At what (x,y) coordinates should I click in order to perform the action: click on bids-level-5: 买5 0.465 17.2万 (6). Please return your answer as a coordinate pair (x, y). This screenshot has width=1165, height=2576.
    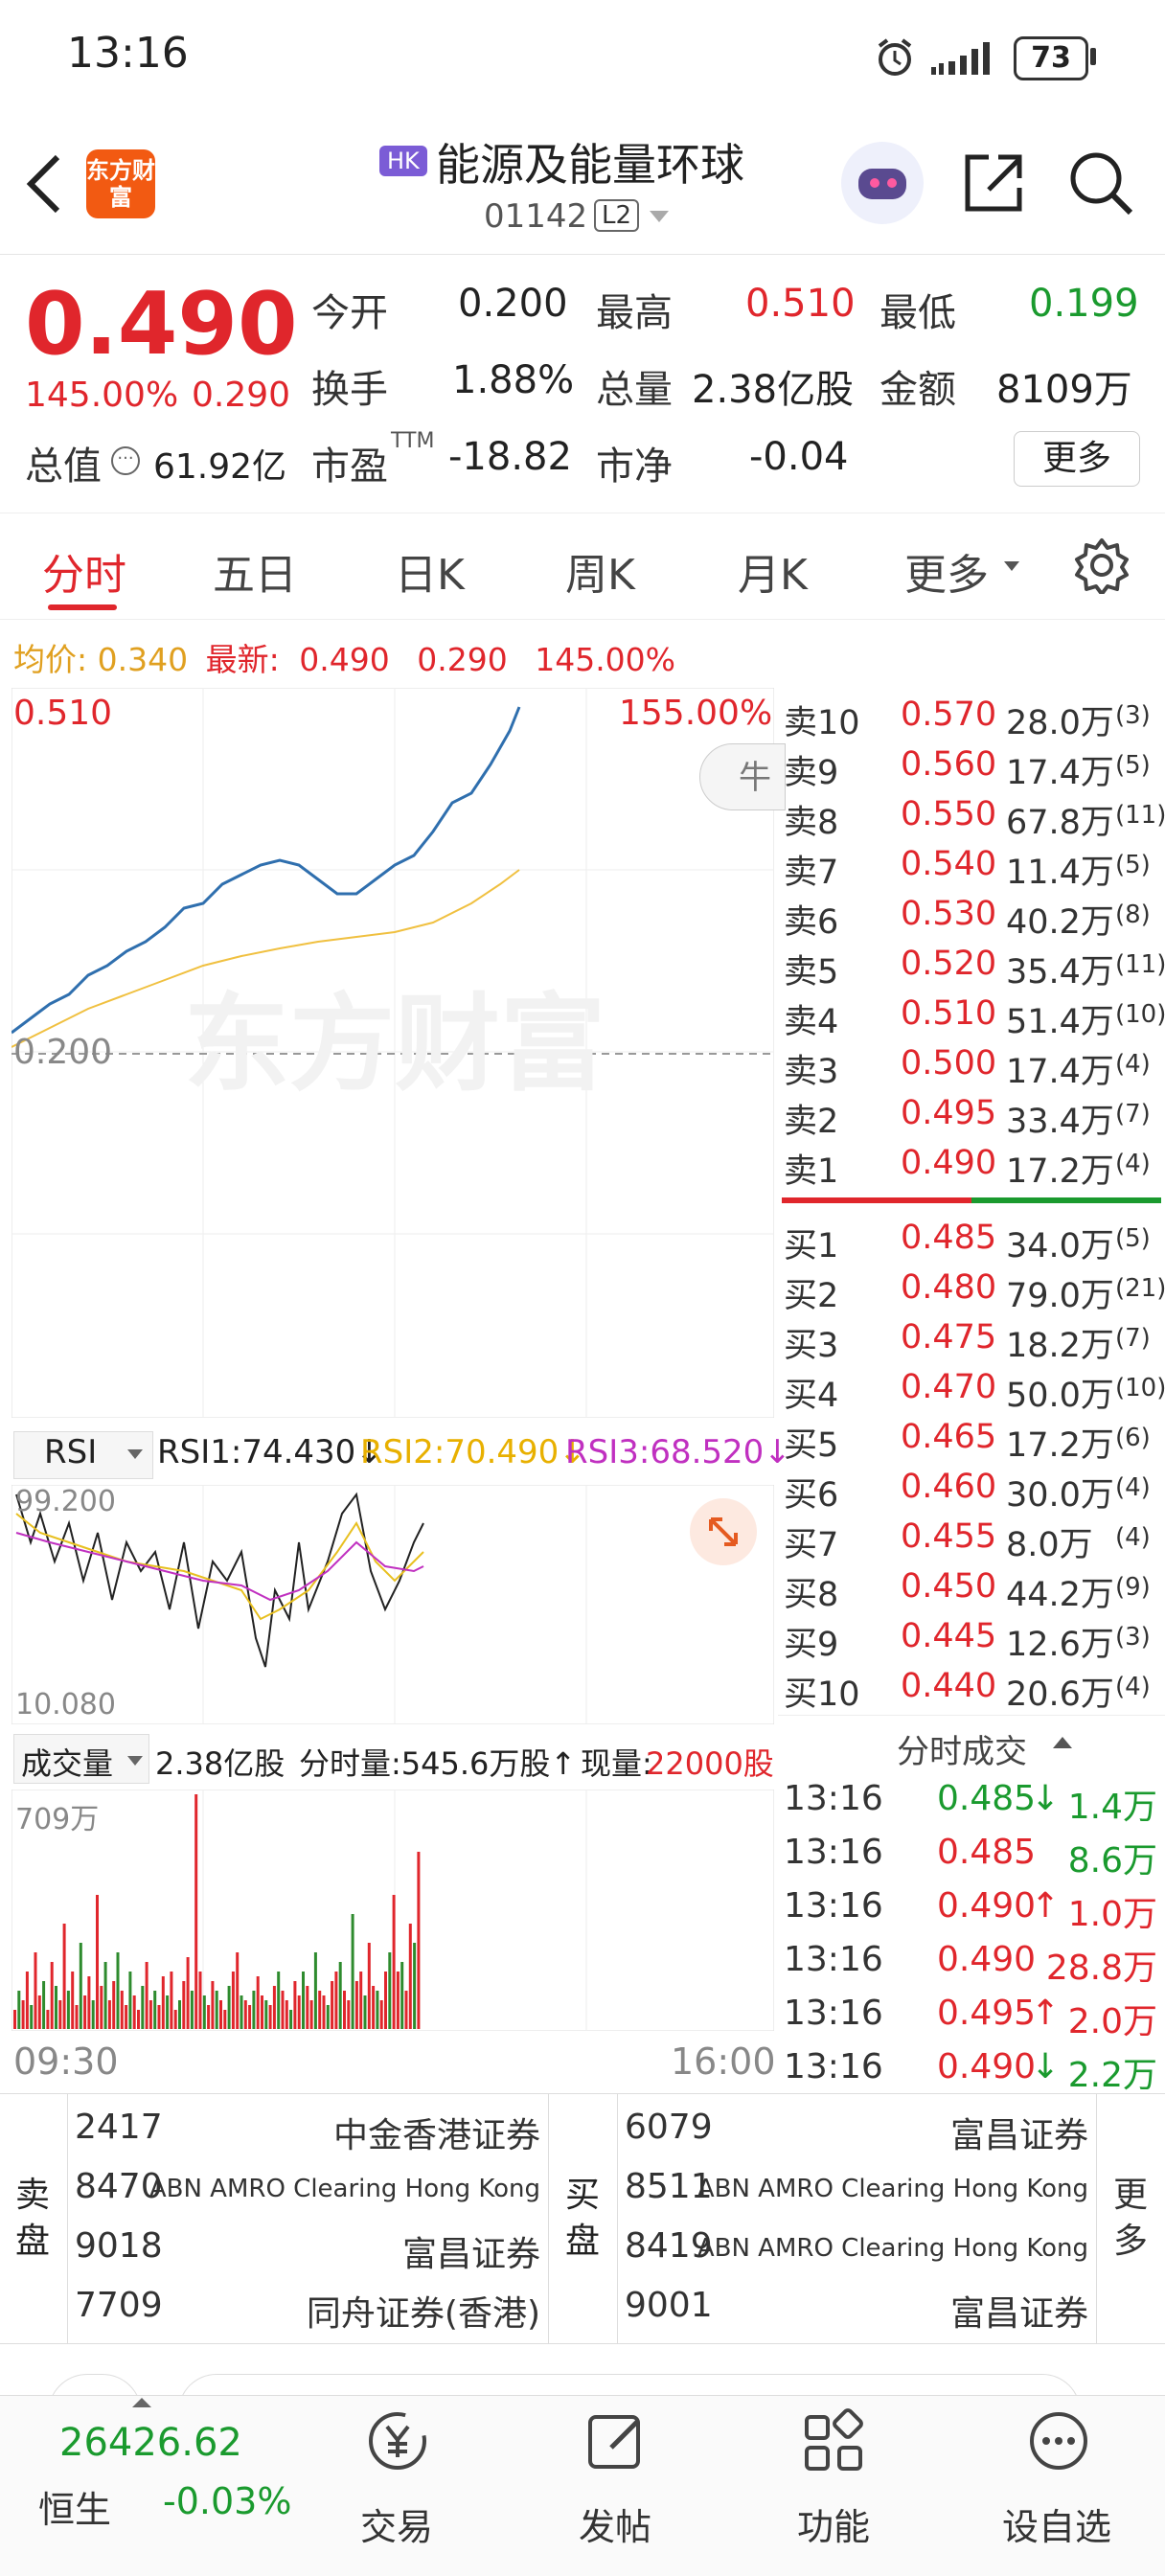
    Looking at the image, I should click on (972, 1439).